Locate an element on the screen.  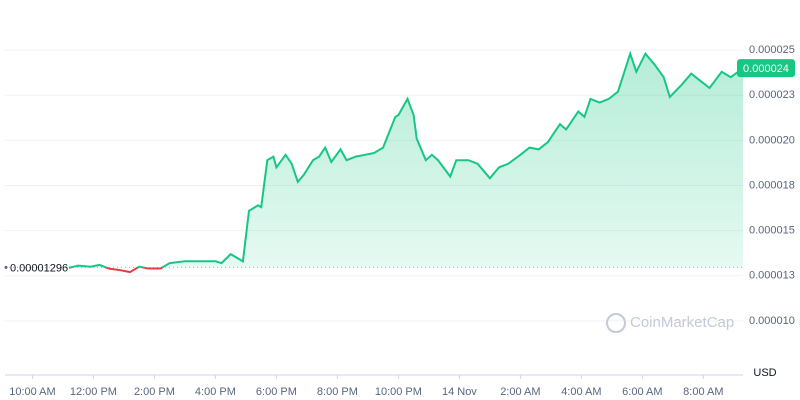
x-tick-label: 2:00 PM is located at coordinates (154, 392).